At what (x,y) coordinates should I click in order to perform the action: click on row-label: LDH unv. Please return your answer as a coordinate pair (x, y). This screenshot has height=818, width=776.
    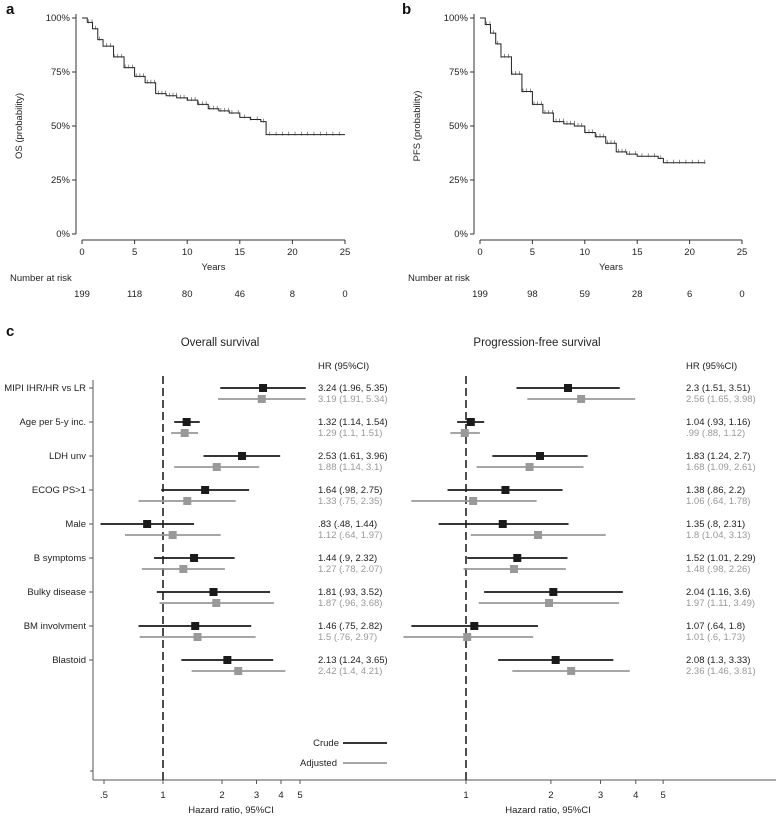
    Looking at the image, I should click on (67, 456).